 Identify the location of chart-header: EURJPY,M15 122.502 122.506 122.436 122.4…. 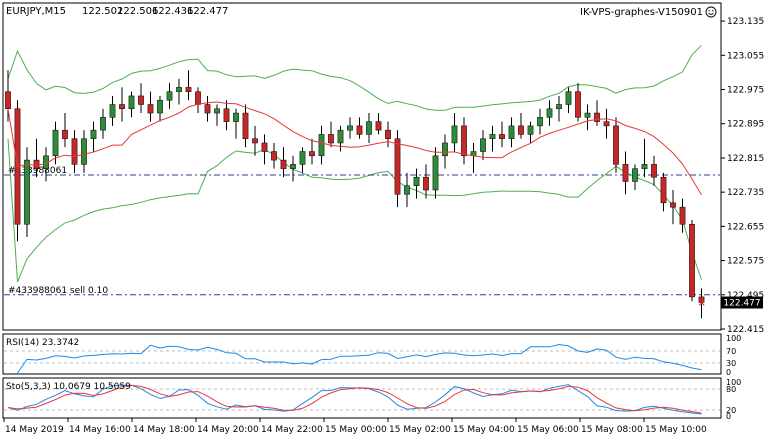
(117, 11).